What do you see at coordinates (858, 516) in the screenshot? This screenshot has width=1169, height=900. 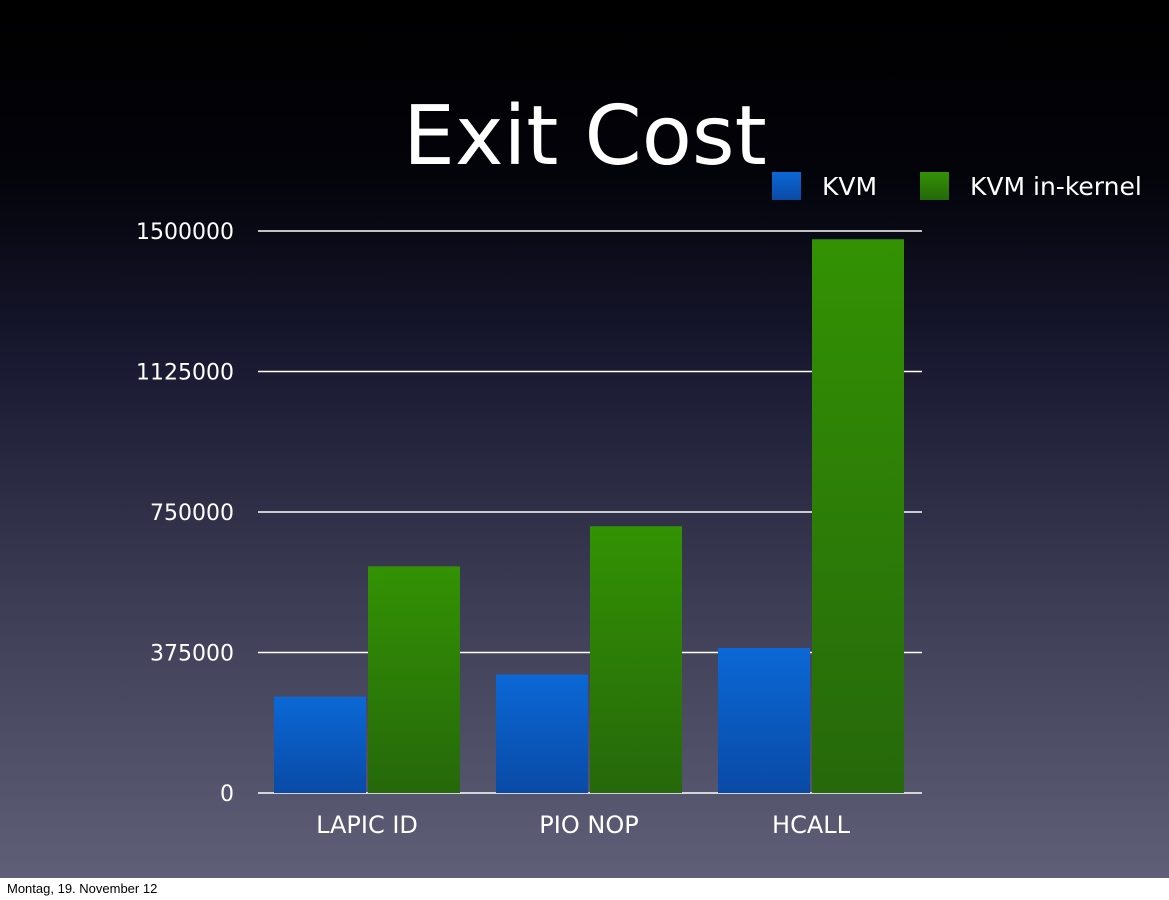 I see `bar-kvm-in-kernel-hcall` at bounding box center [858, 516].